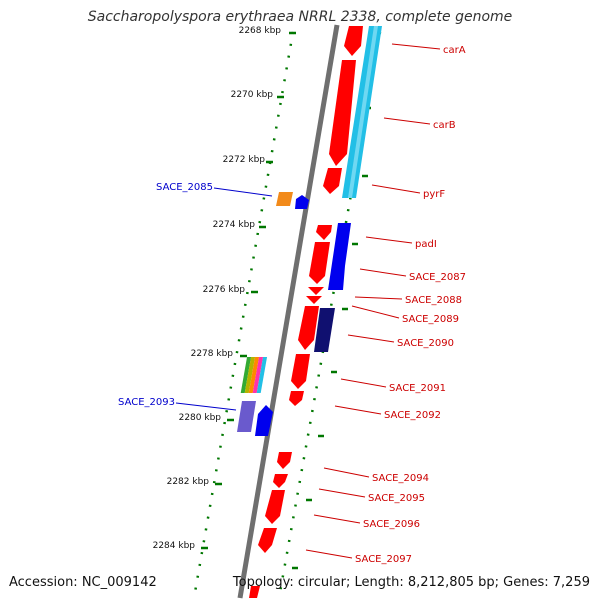  I want to click on gene-carA-arrow, so click(353, 41).